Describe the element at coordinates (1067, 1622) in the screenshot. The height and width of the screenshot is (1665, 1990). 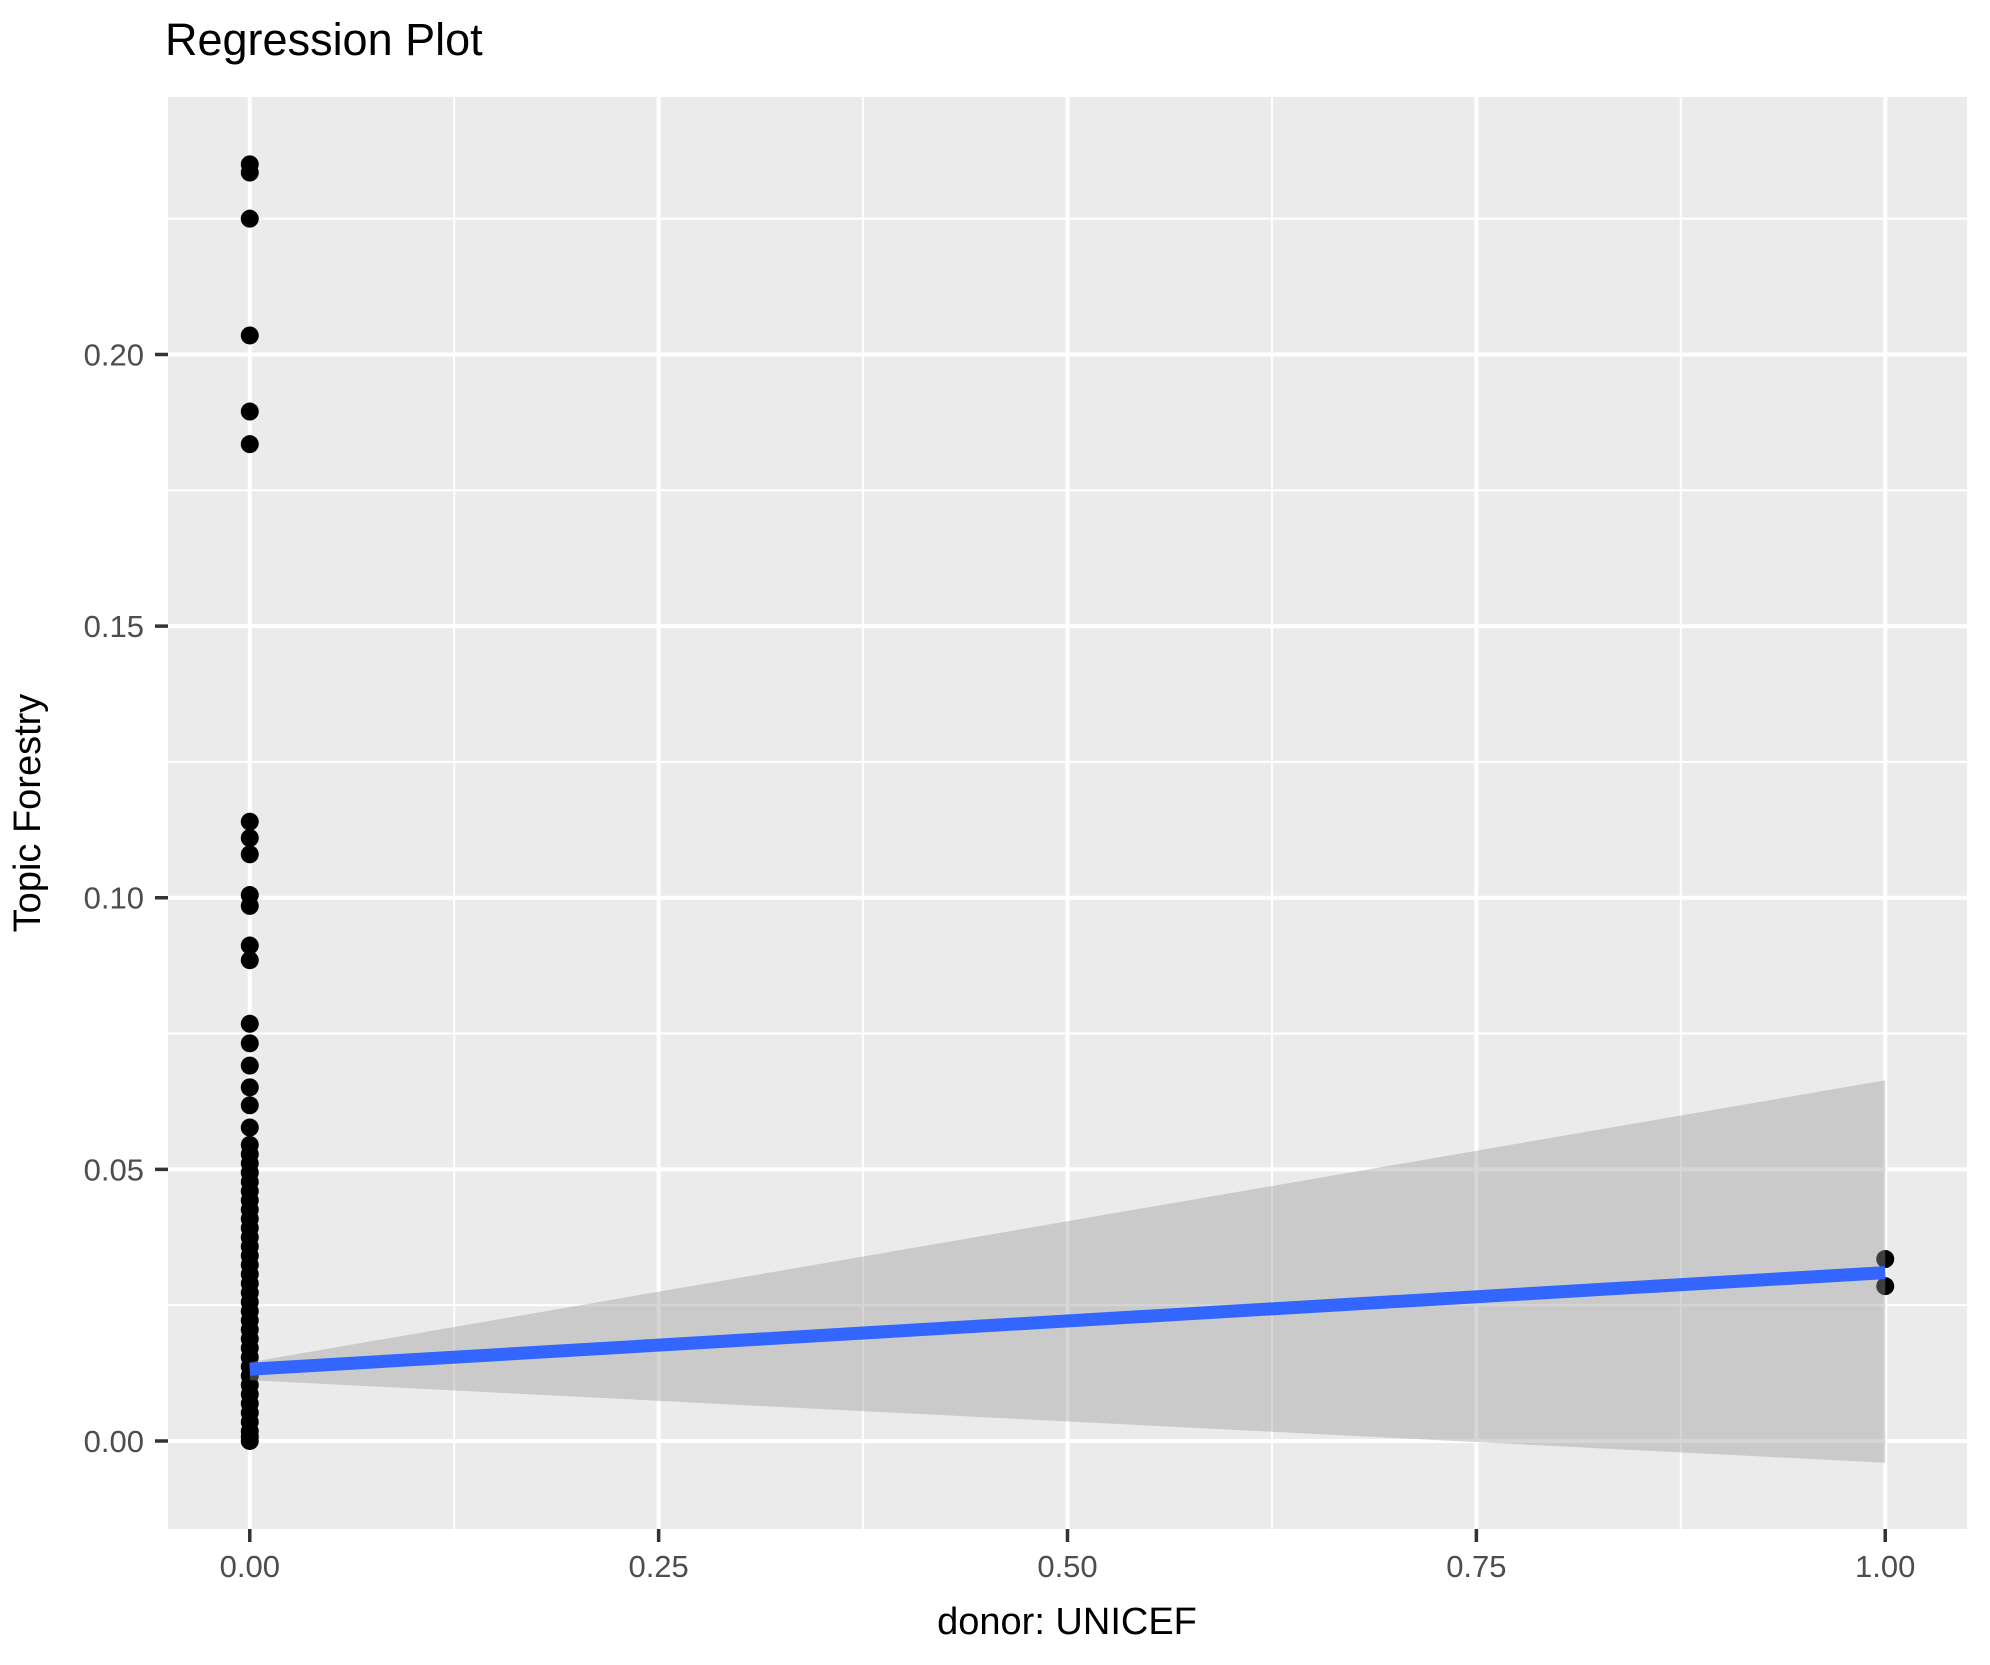
I see `x-axis-title: donor: UNICEF` at that location.